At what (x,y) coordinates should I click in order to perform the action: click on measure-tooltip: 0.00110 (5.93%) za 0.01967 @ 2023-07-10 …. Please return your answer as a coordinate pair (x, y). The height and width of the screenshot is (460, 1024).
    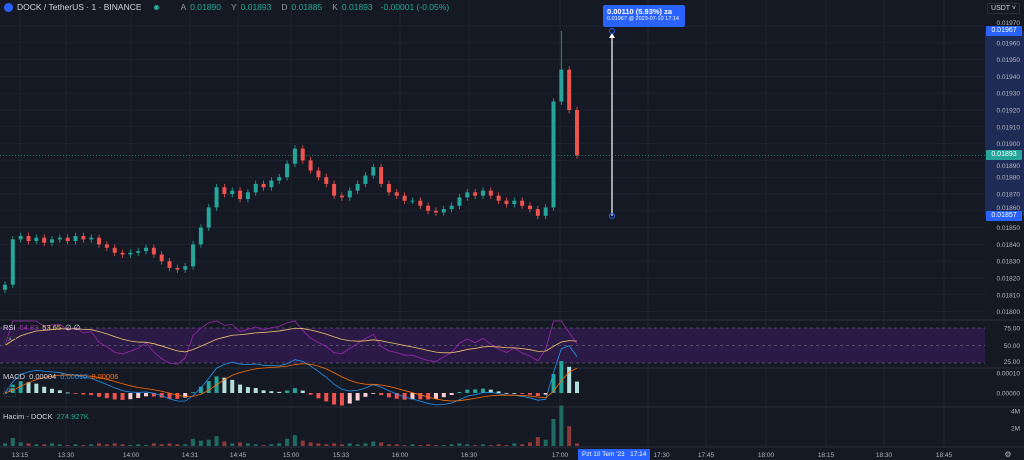
    Looking at the image, I should click on (644, 16).